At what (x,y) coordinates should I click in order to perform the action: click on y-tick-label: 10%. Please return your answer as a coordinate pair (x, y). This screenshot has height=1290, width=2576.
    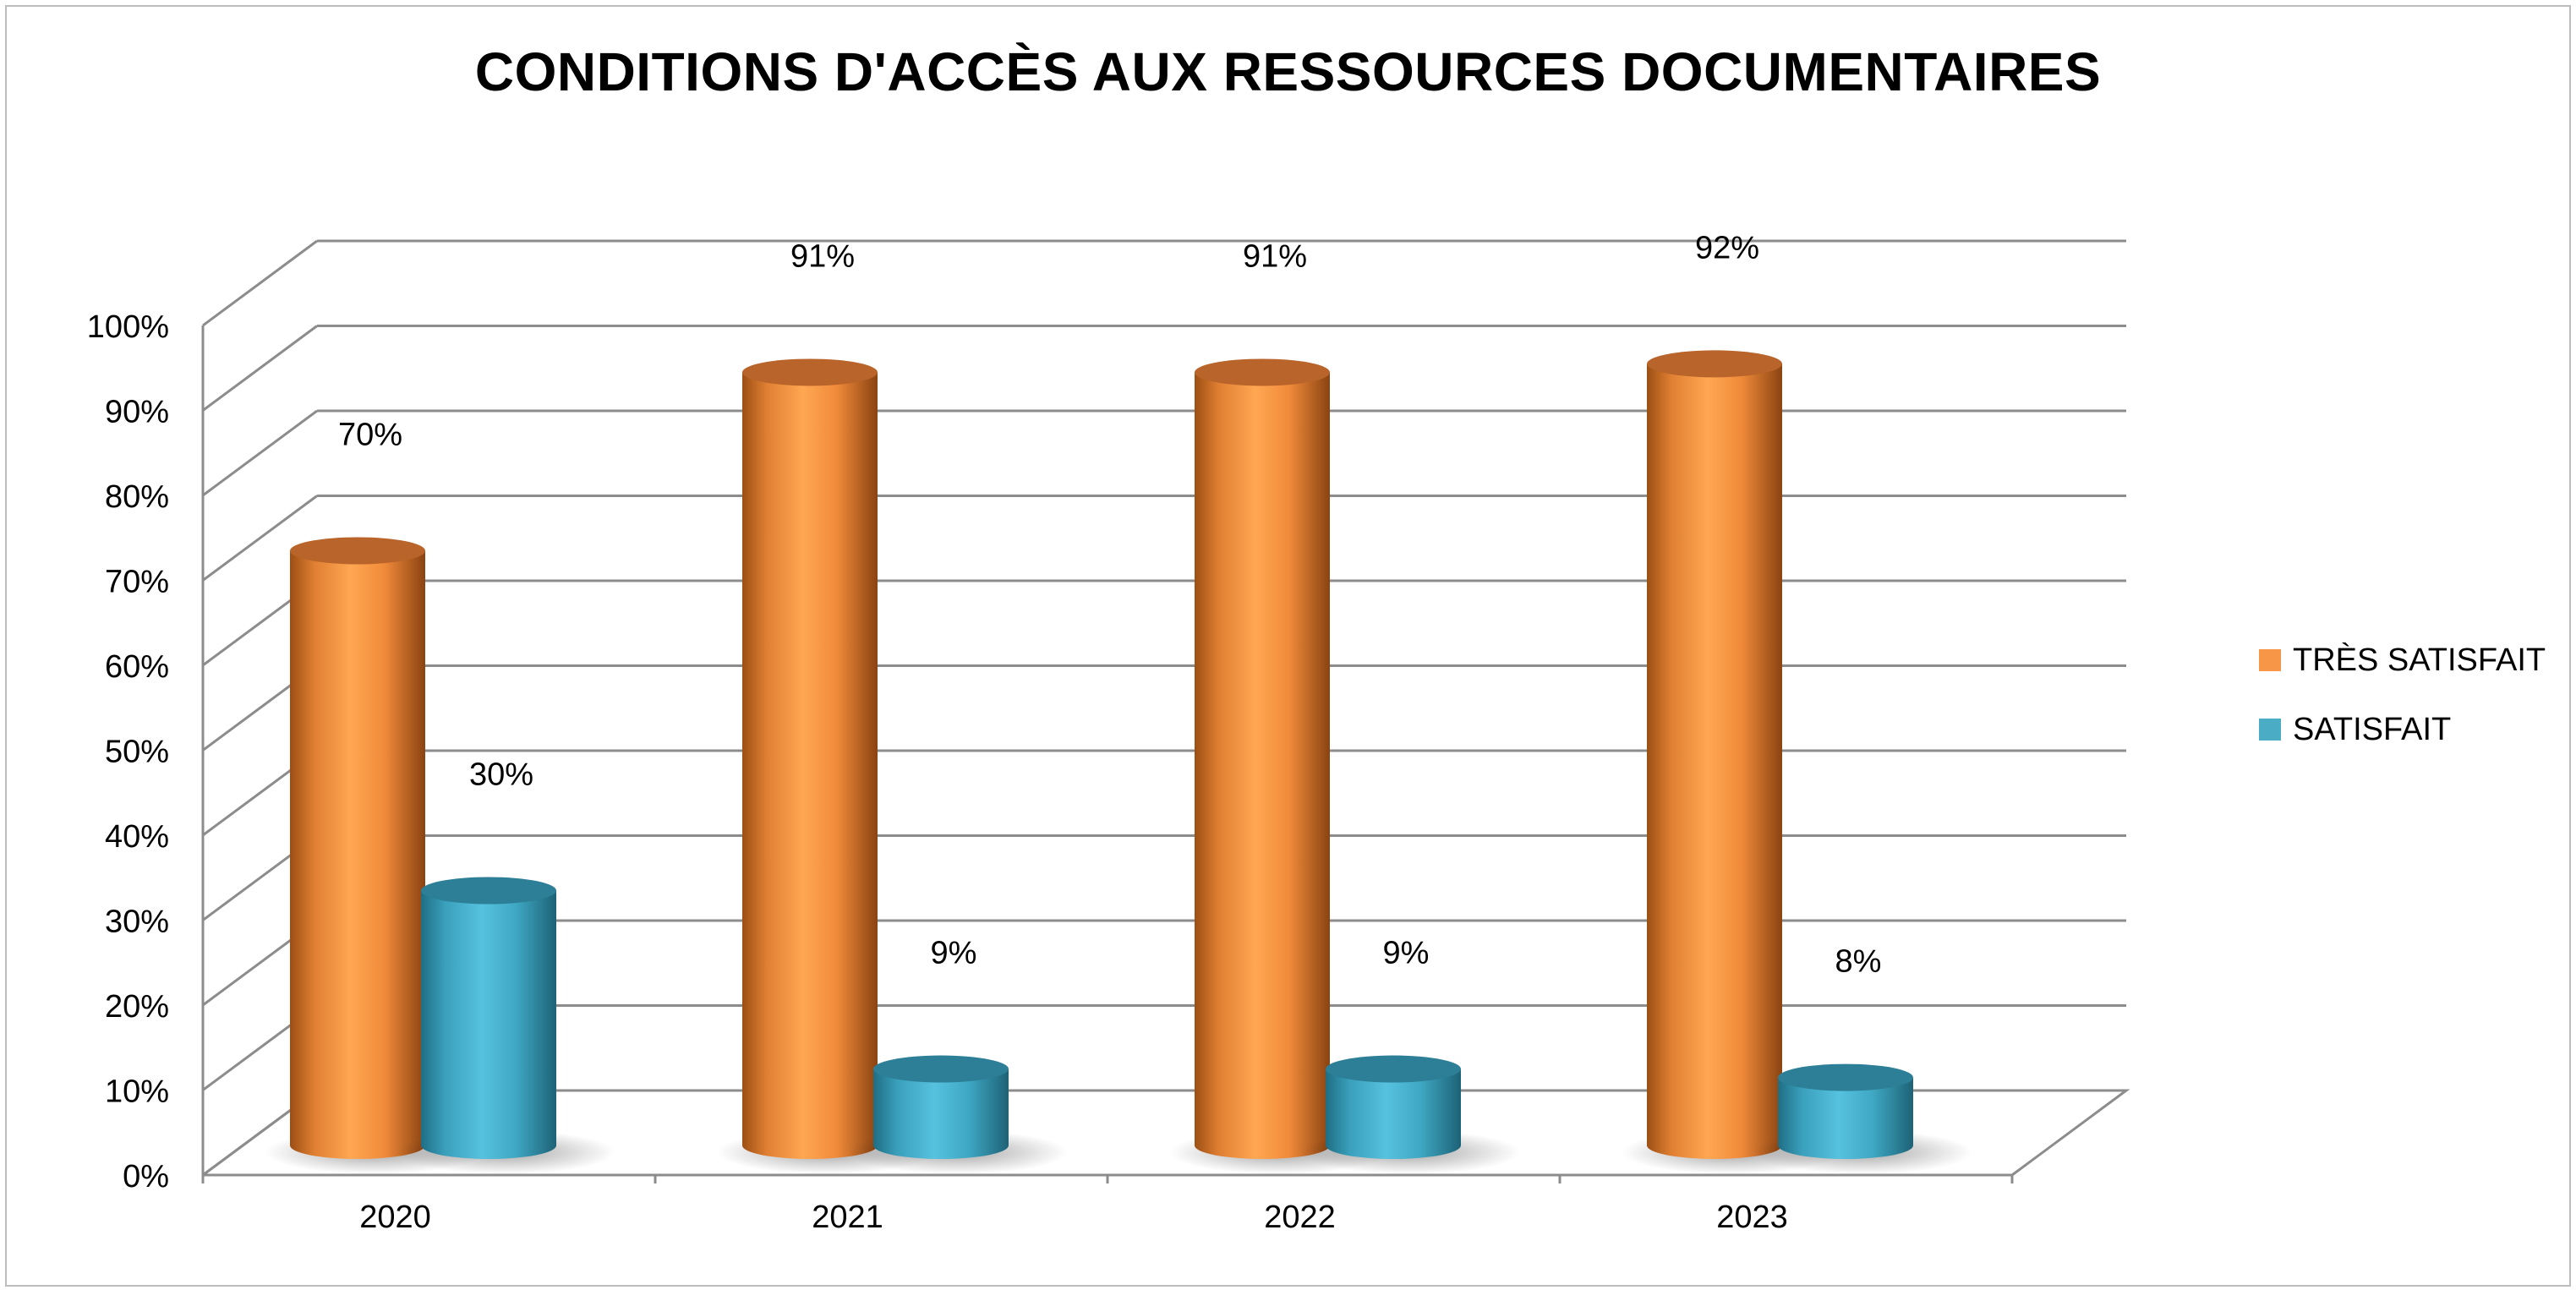
    Looking at the image, I should click on (137, 1092).